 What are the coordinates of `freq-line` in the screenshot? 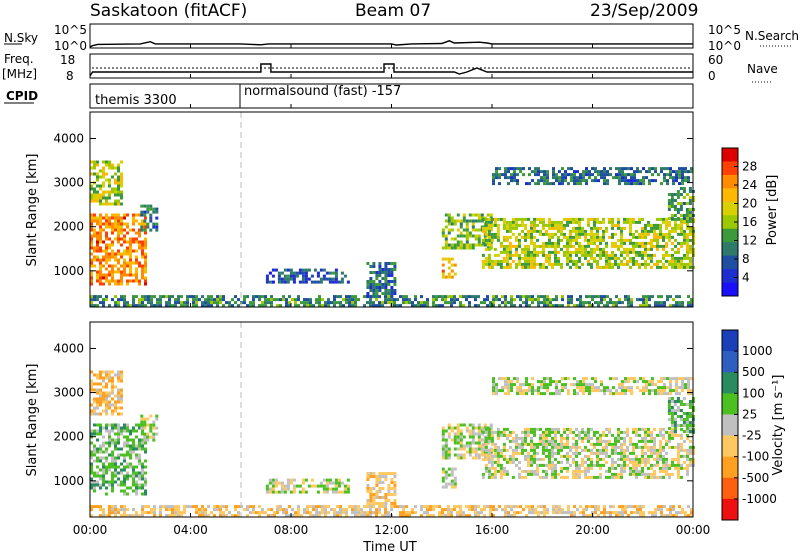 It's located at (391, 70).